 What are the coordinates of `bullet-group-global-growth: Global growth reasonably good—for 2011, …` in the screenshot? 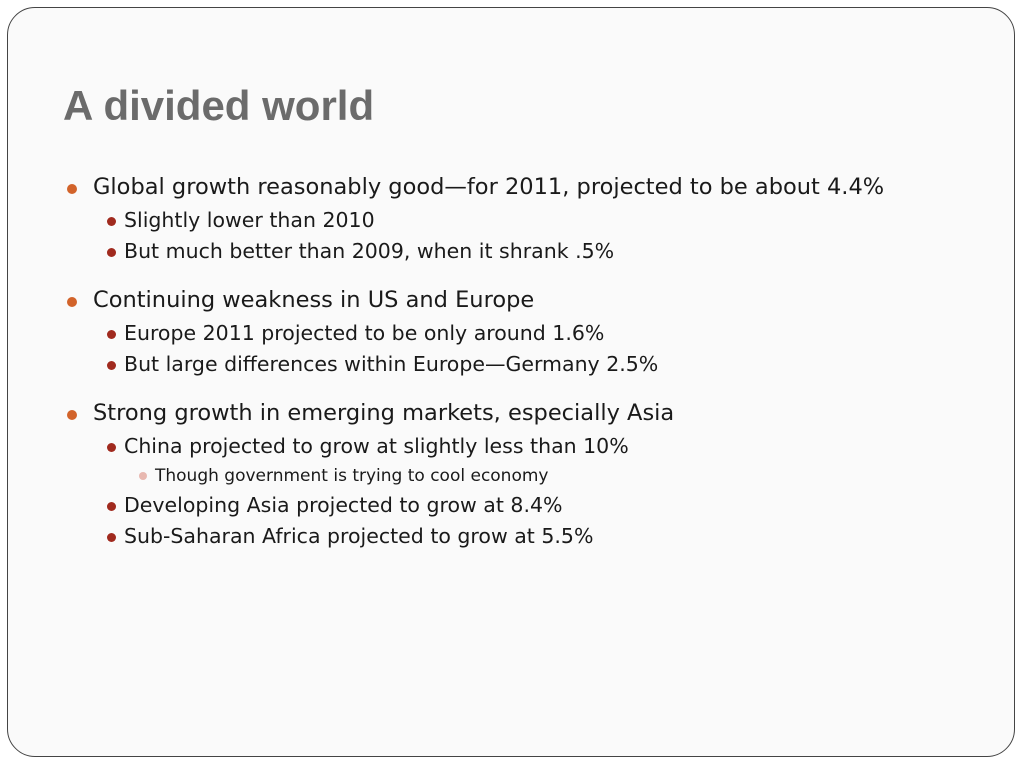 It's located at (478, 220).